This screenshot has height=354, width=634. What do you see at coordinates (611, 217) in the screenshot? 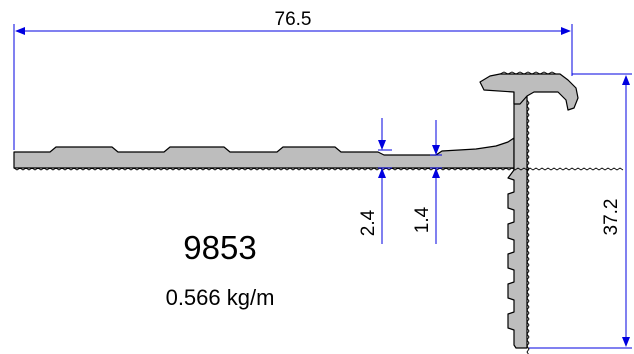
I see `height-label: 37.2` at bounding box center [611, 217].